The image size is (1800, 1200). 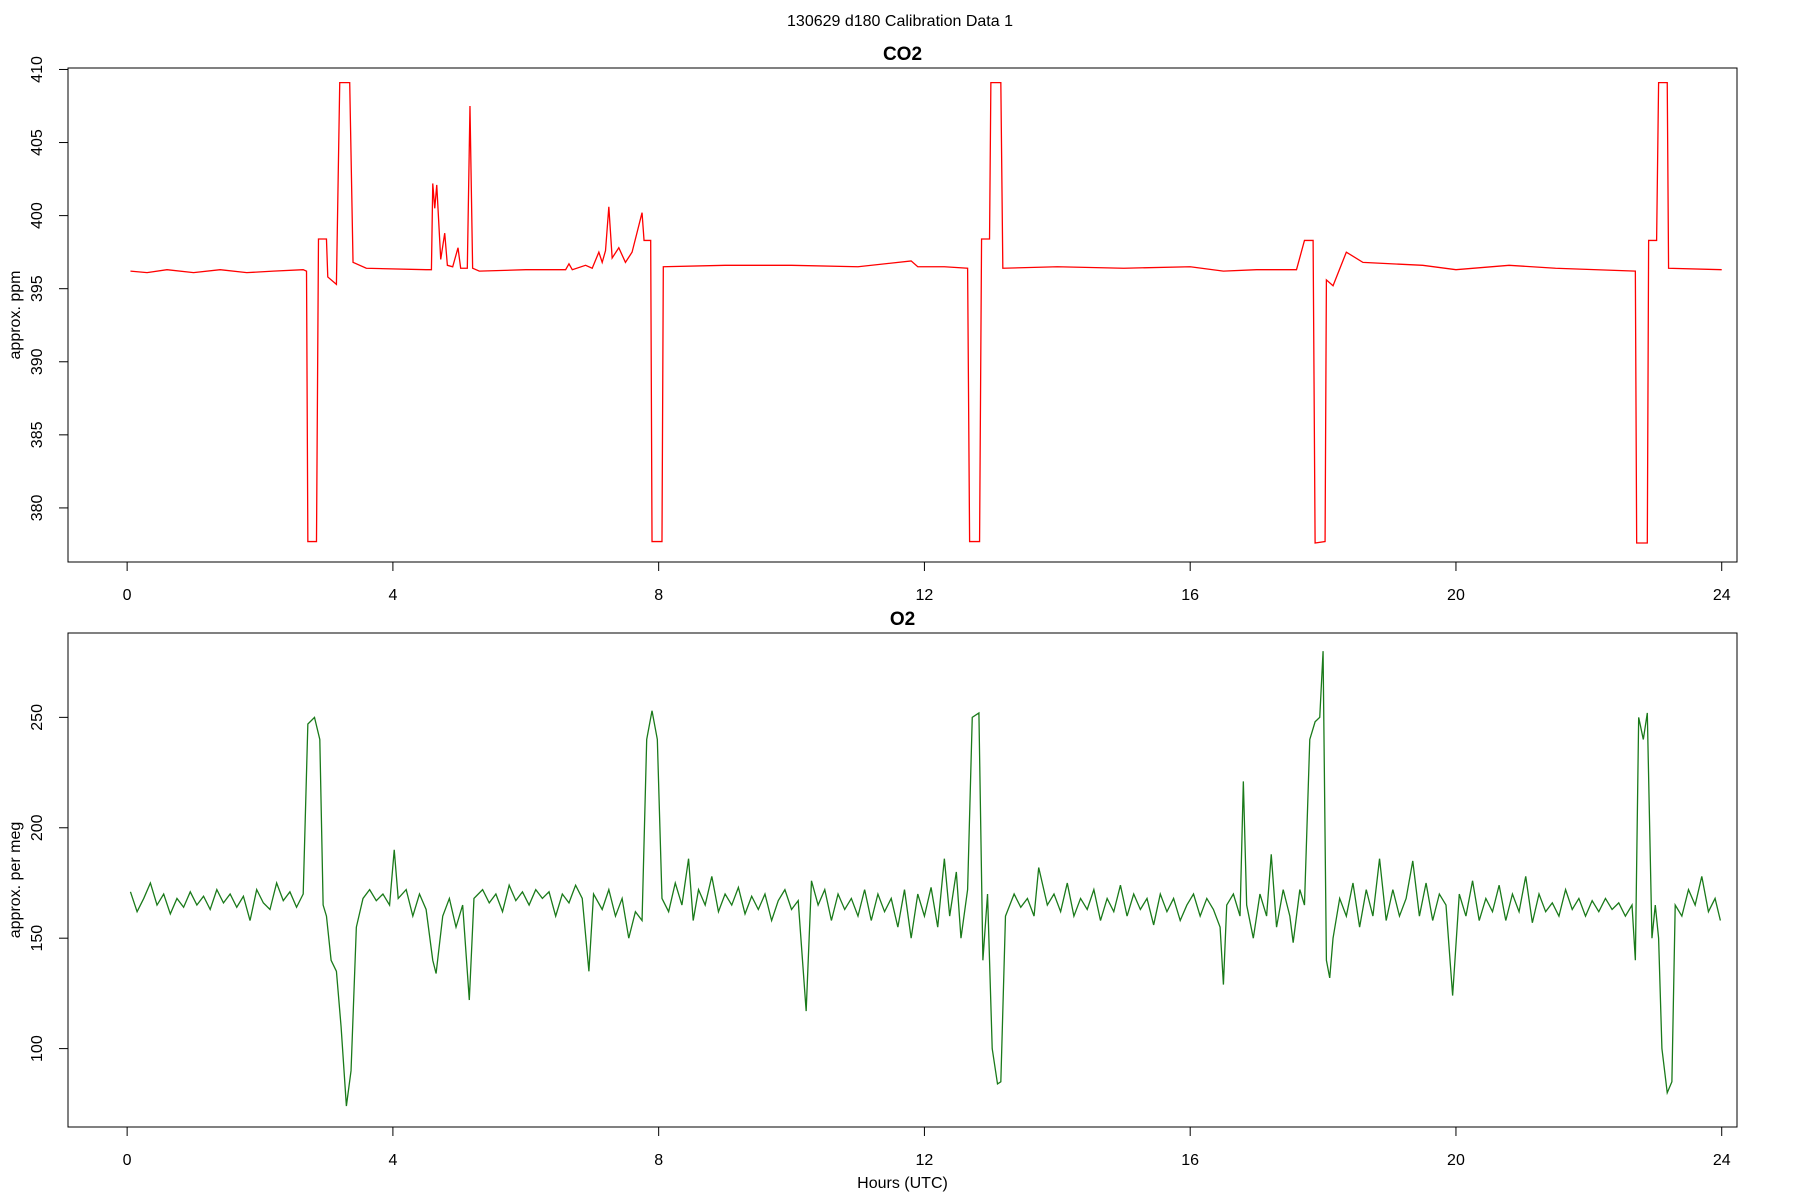 What do you see at coordinates (37, 827) in the screenshot?
I see `y-tick-label: 200` at bounding box center [37, 827].